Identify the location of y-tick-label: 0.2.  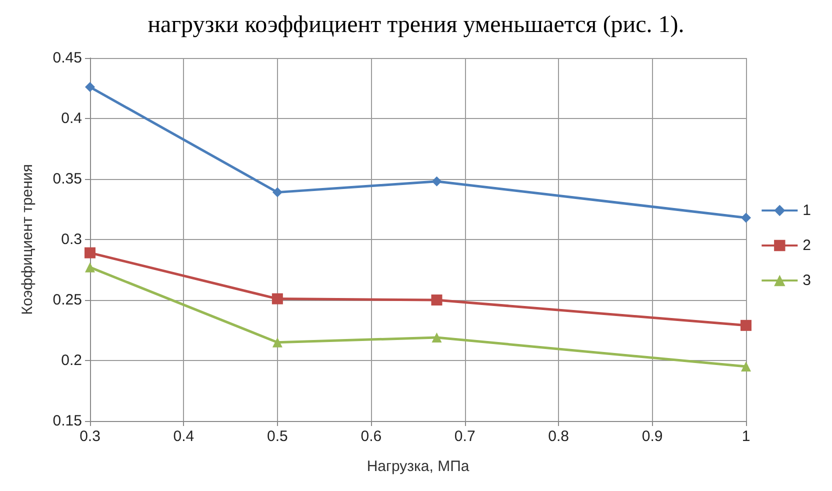
(71, 360).